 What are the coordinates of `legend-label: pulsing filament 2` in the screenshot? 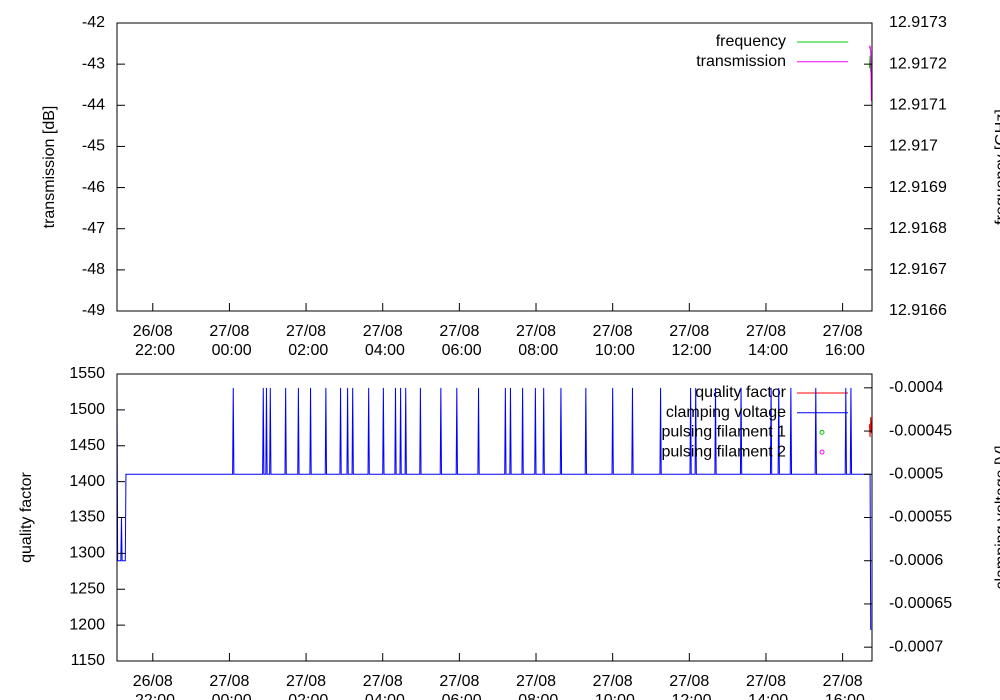 It's located at (723, 451).